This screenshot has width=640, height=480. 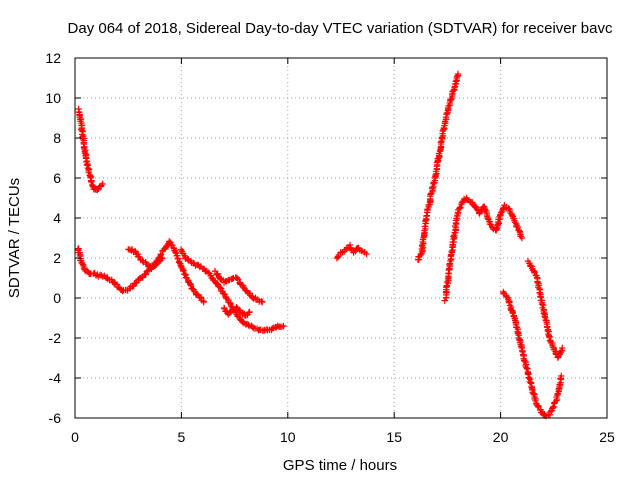 What do you see at coordinates (140, 272) in the screenshot?
I see `series-seg-b` at bounding box center [140, 272].